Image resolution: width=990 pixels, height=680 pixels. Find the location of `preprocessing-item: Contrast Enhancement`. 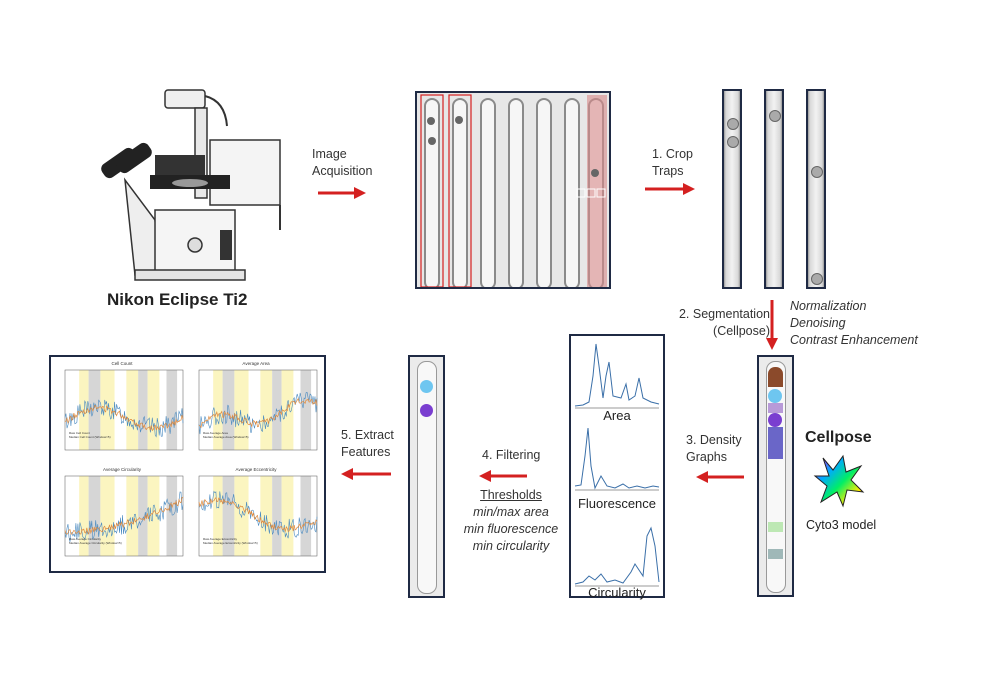

preprocessing-item: Contrast Enhancement is located at coordinates (854, 340).